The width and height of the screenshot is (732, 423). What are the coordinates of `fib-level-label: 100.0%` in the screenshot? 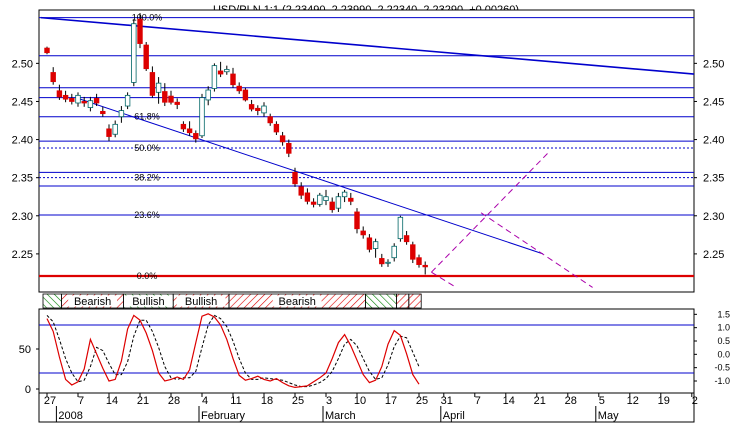 It's located at (147, 18).